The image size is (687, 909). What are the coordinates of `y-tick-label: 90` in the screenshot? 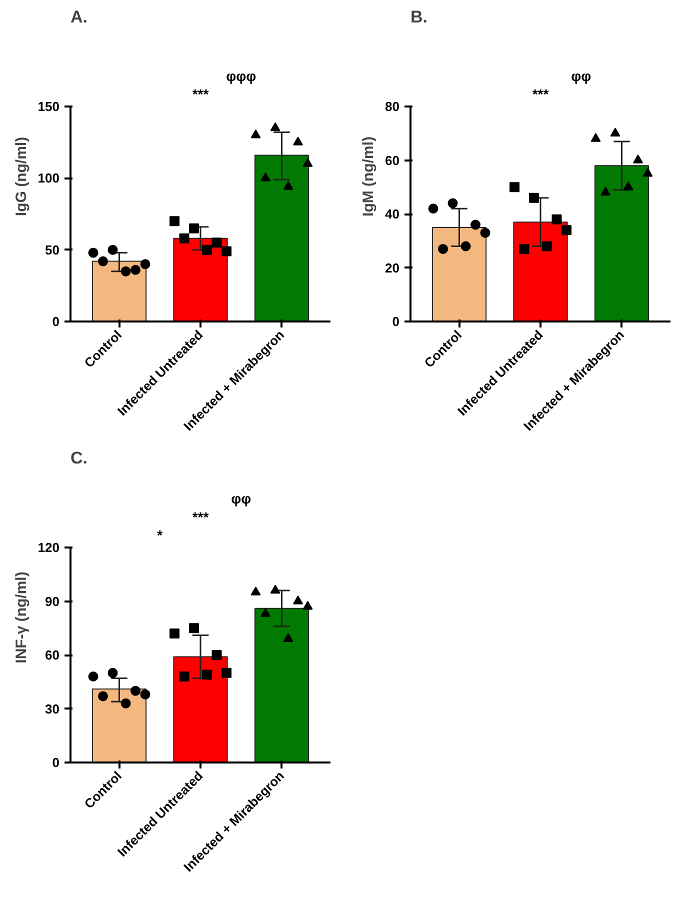 It's located at (52, 601).